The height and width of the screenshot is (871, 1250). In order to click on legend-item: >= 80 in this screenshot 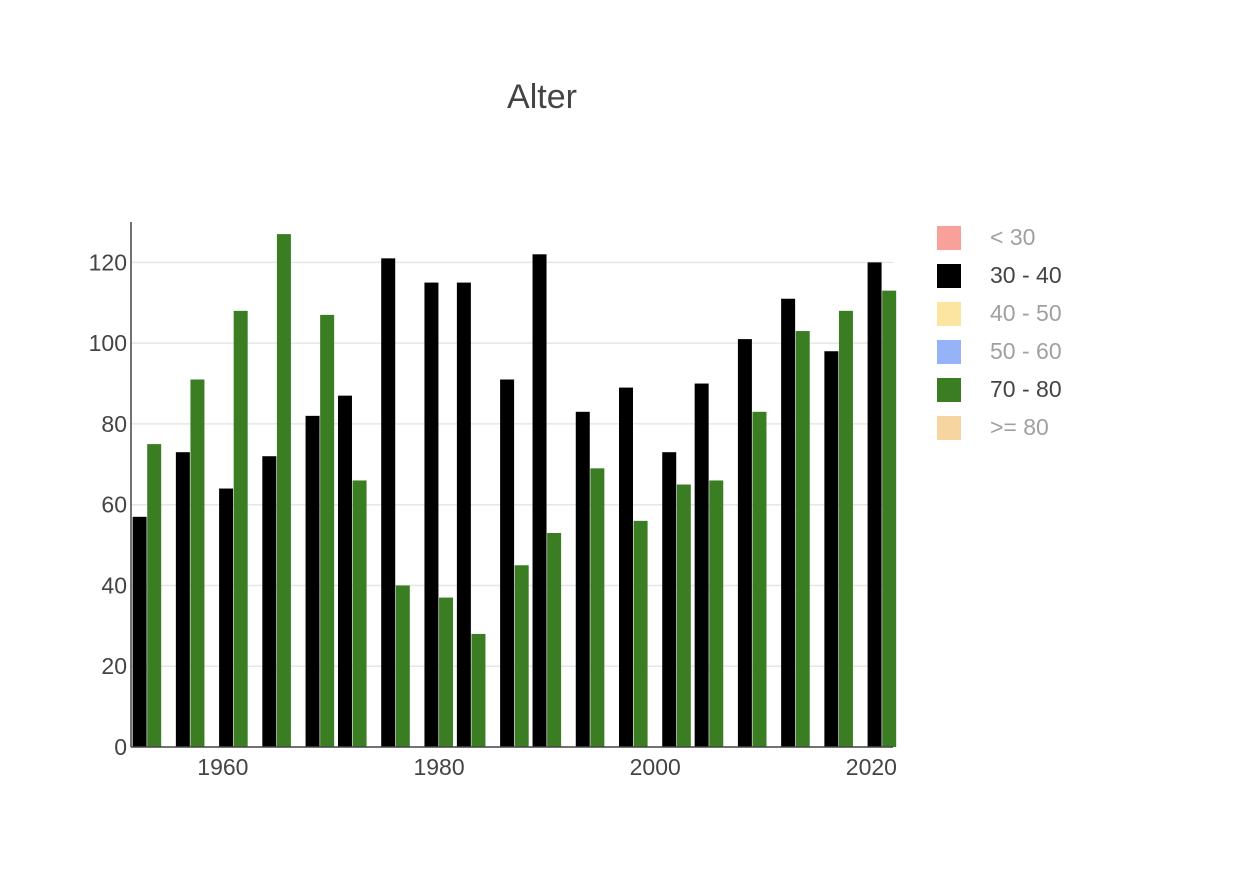, I will do `click(993, 427)`.